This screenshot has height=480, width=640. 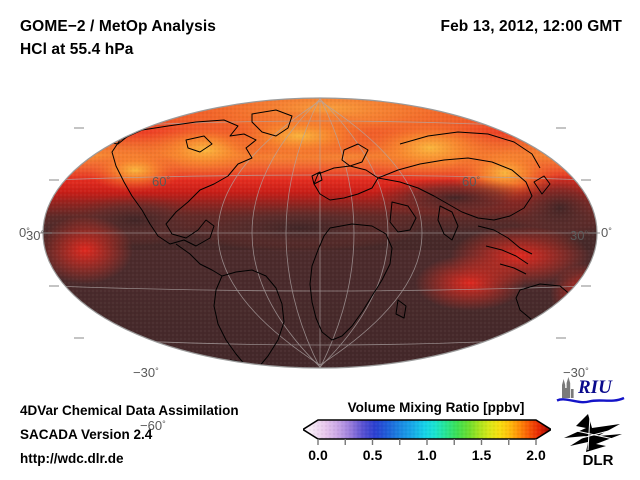 I want to click on riu-logo-svg: RIU, so click(x=590, y=390).